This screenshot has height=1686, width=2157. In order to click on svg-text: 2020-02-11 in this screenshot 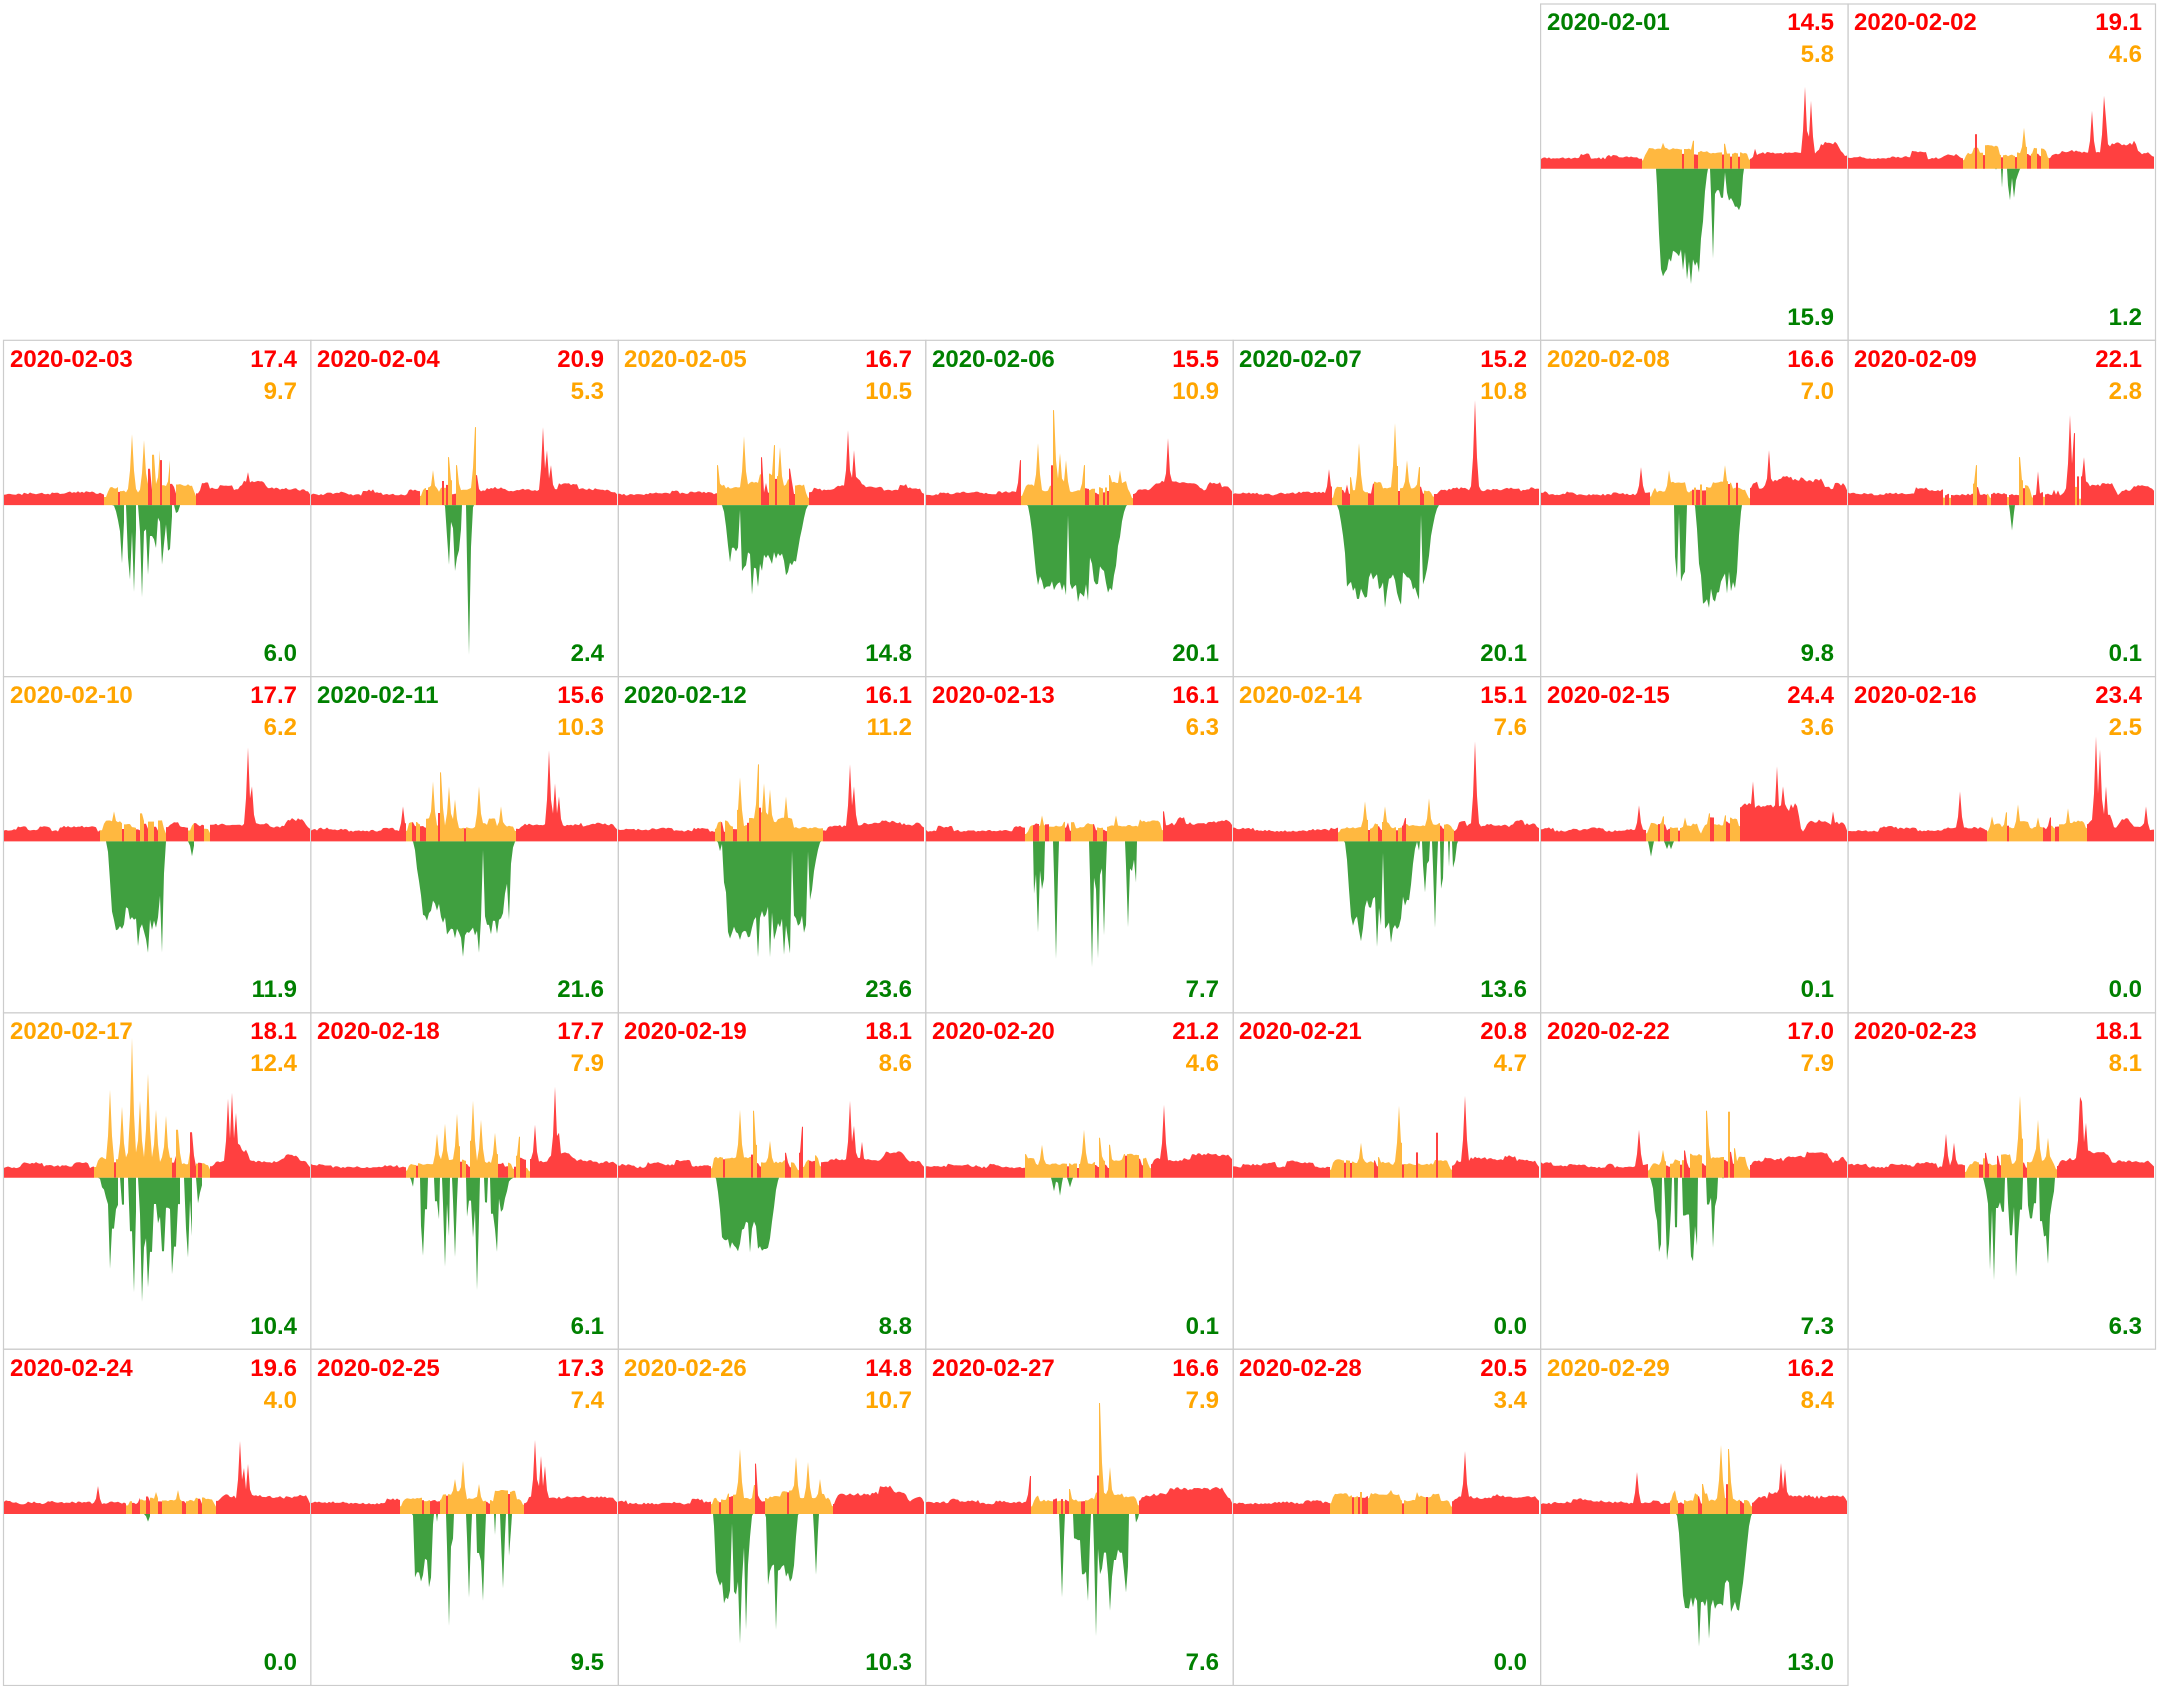, I will do `click(377, 695)`.